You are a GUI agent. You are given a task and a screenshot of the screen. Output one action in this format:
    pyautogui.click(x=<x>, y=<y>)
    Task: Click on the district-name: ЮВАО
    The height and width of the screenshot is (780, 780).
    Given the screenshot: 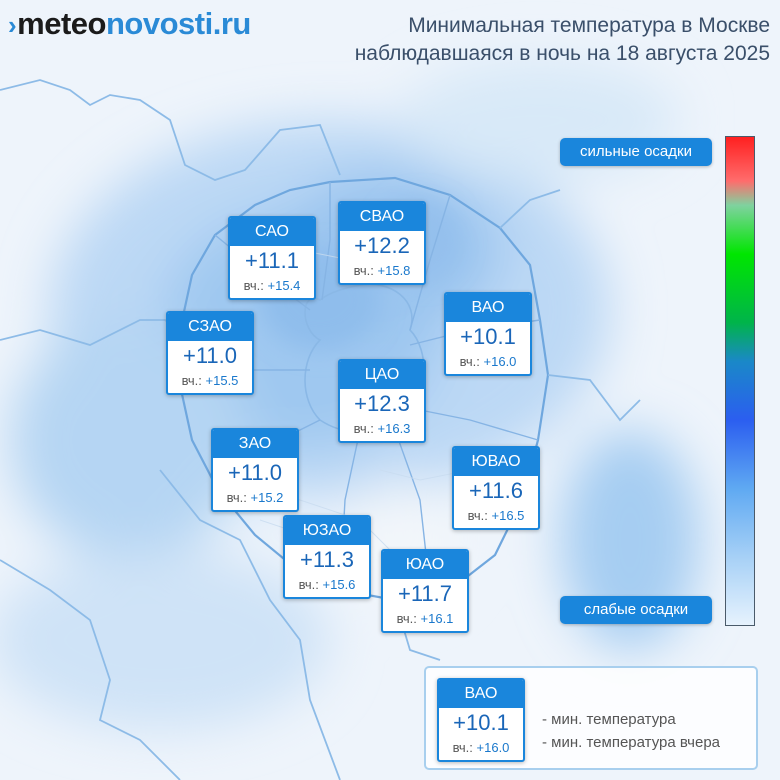 What is the action you would take?
    pyautogui.click(x=496, y=462)
    